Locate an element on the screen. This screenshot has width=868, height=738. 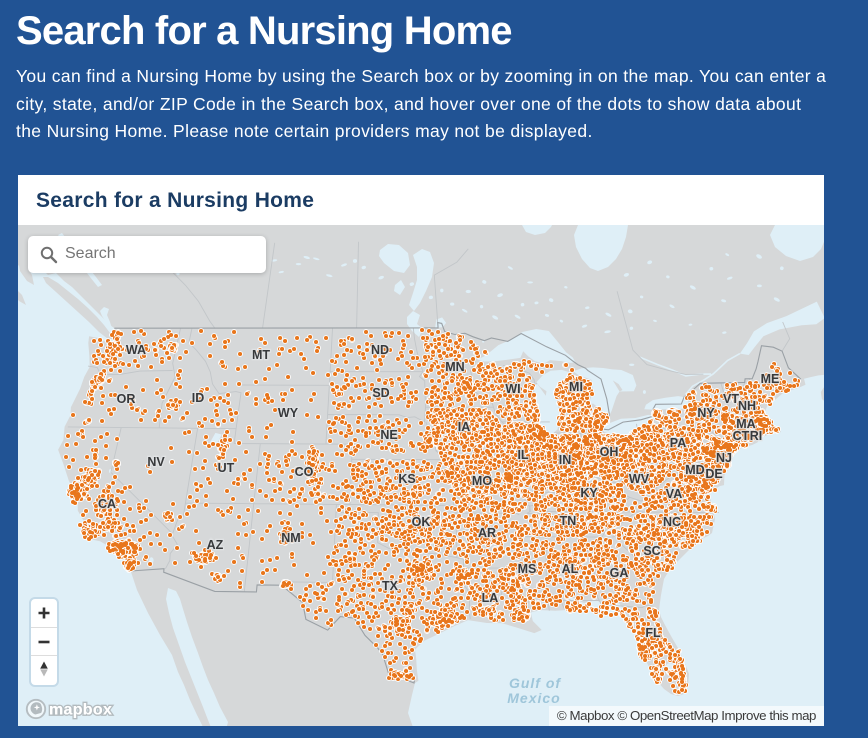
svg-text: NE is located at coordinates (388, 435).